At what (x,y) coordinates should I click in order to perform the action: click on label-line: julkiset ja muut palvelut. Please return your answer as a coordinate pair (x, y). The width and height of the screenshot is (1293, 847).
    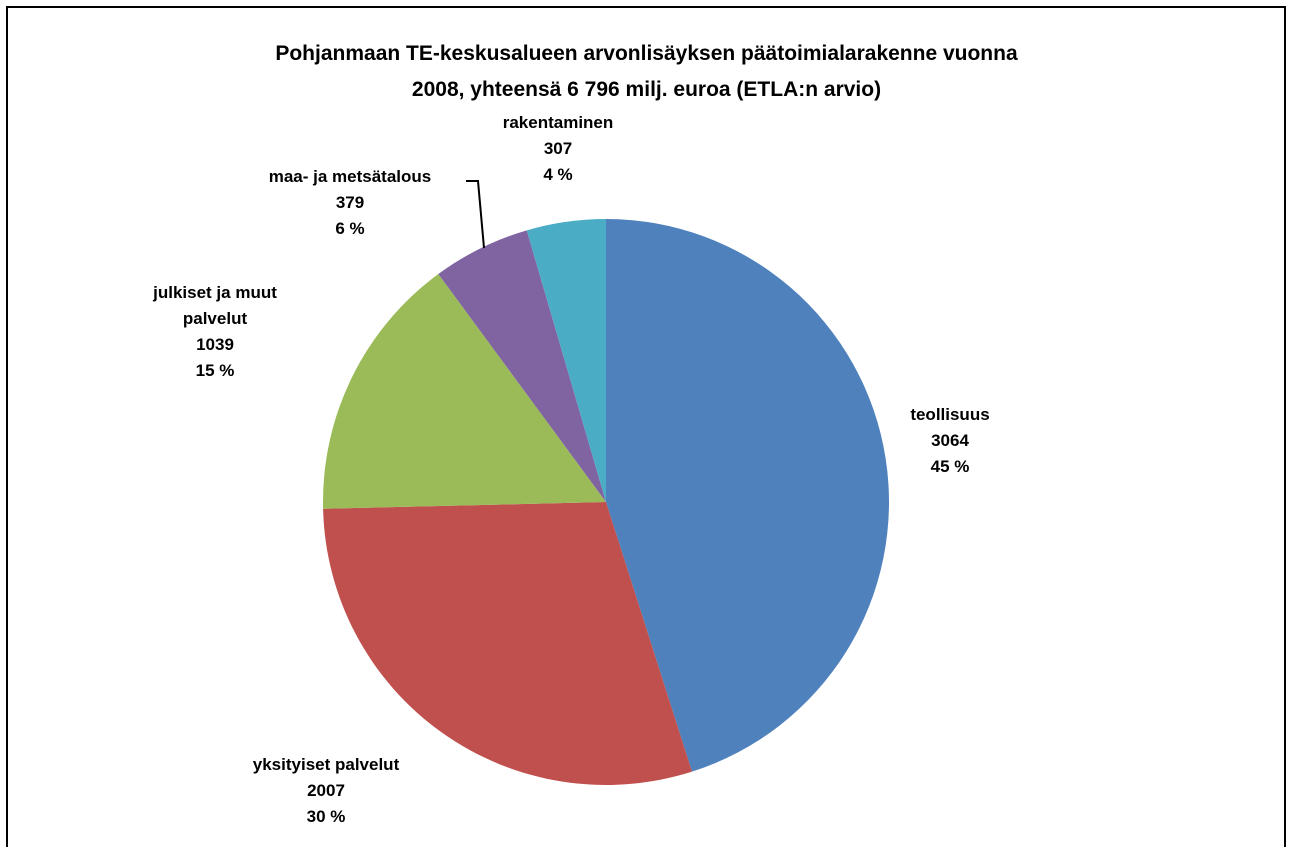
    Looking at the image, I should click on (215, 305).